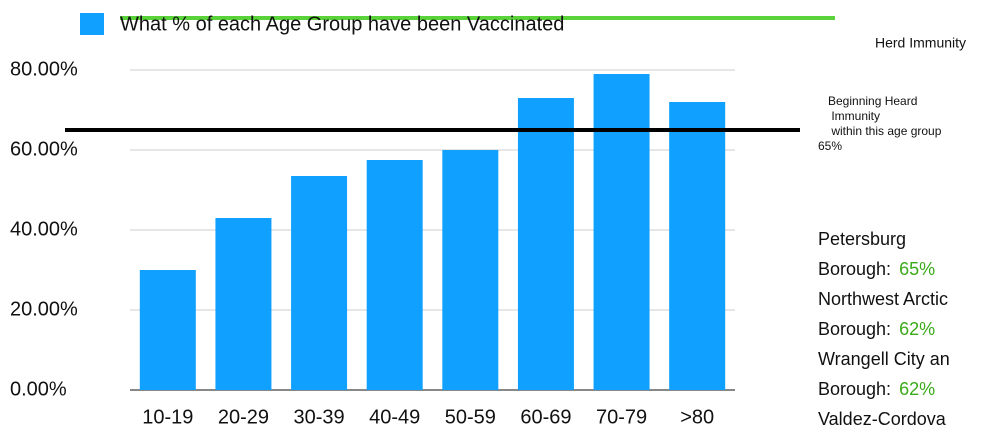  What do you see at coordinates (883, 299) in the screenshot?
I see `region-label: Northwest Arctic` at bounding box center [883, 299].